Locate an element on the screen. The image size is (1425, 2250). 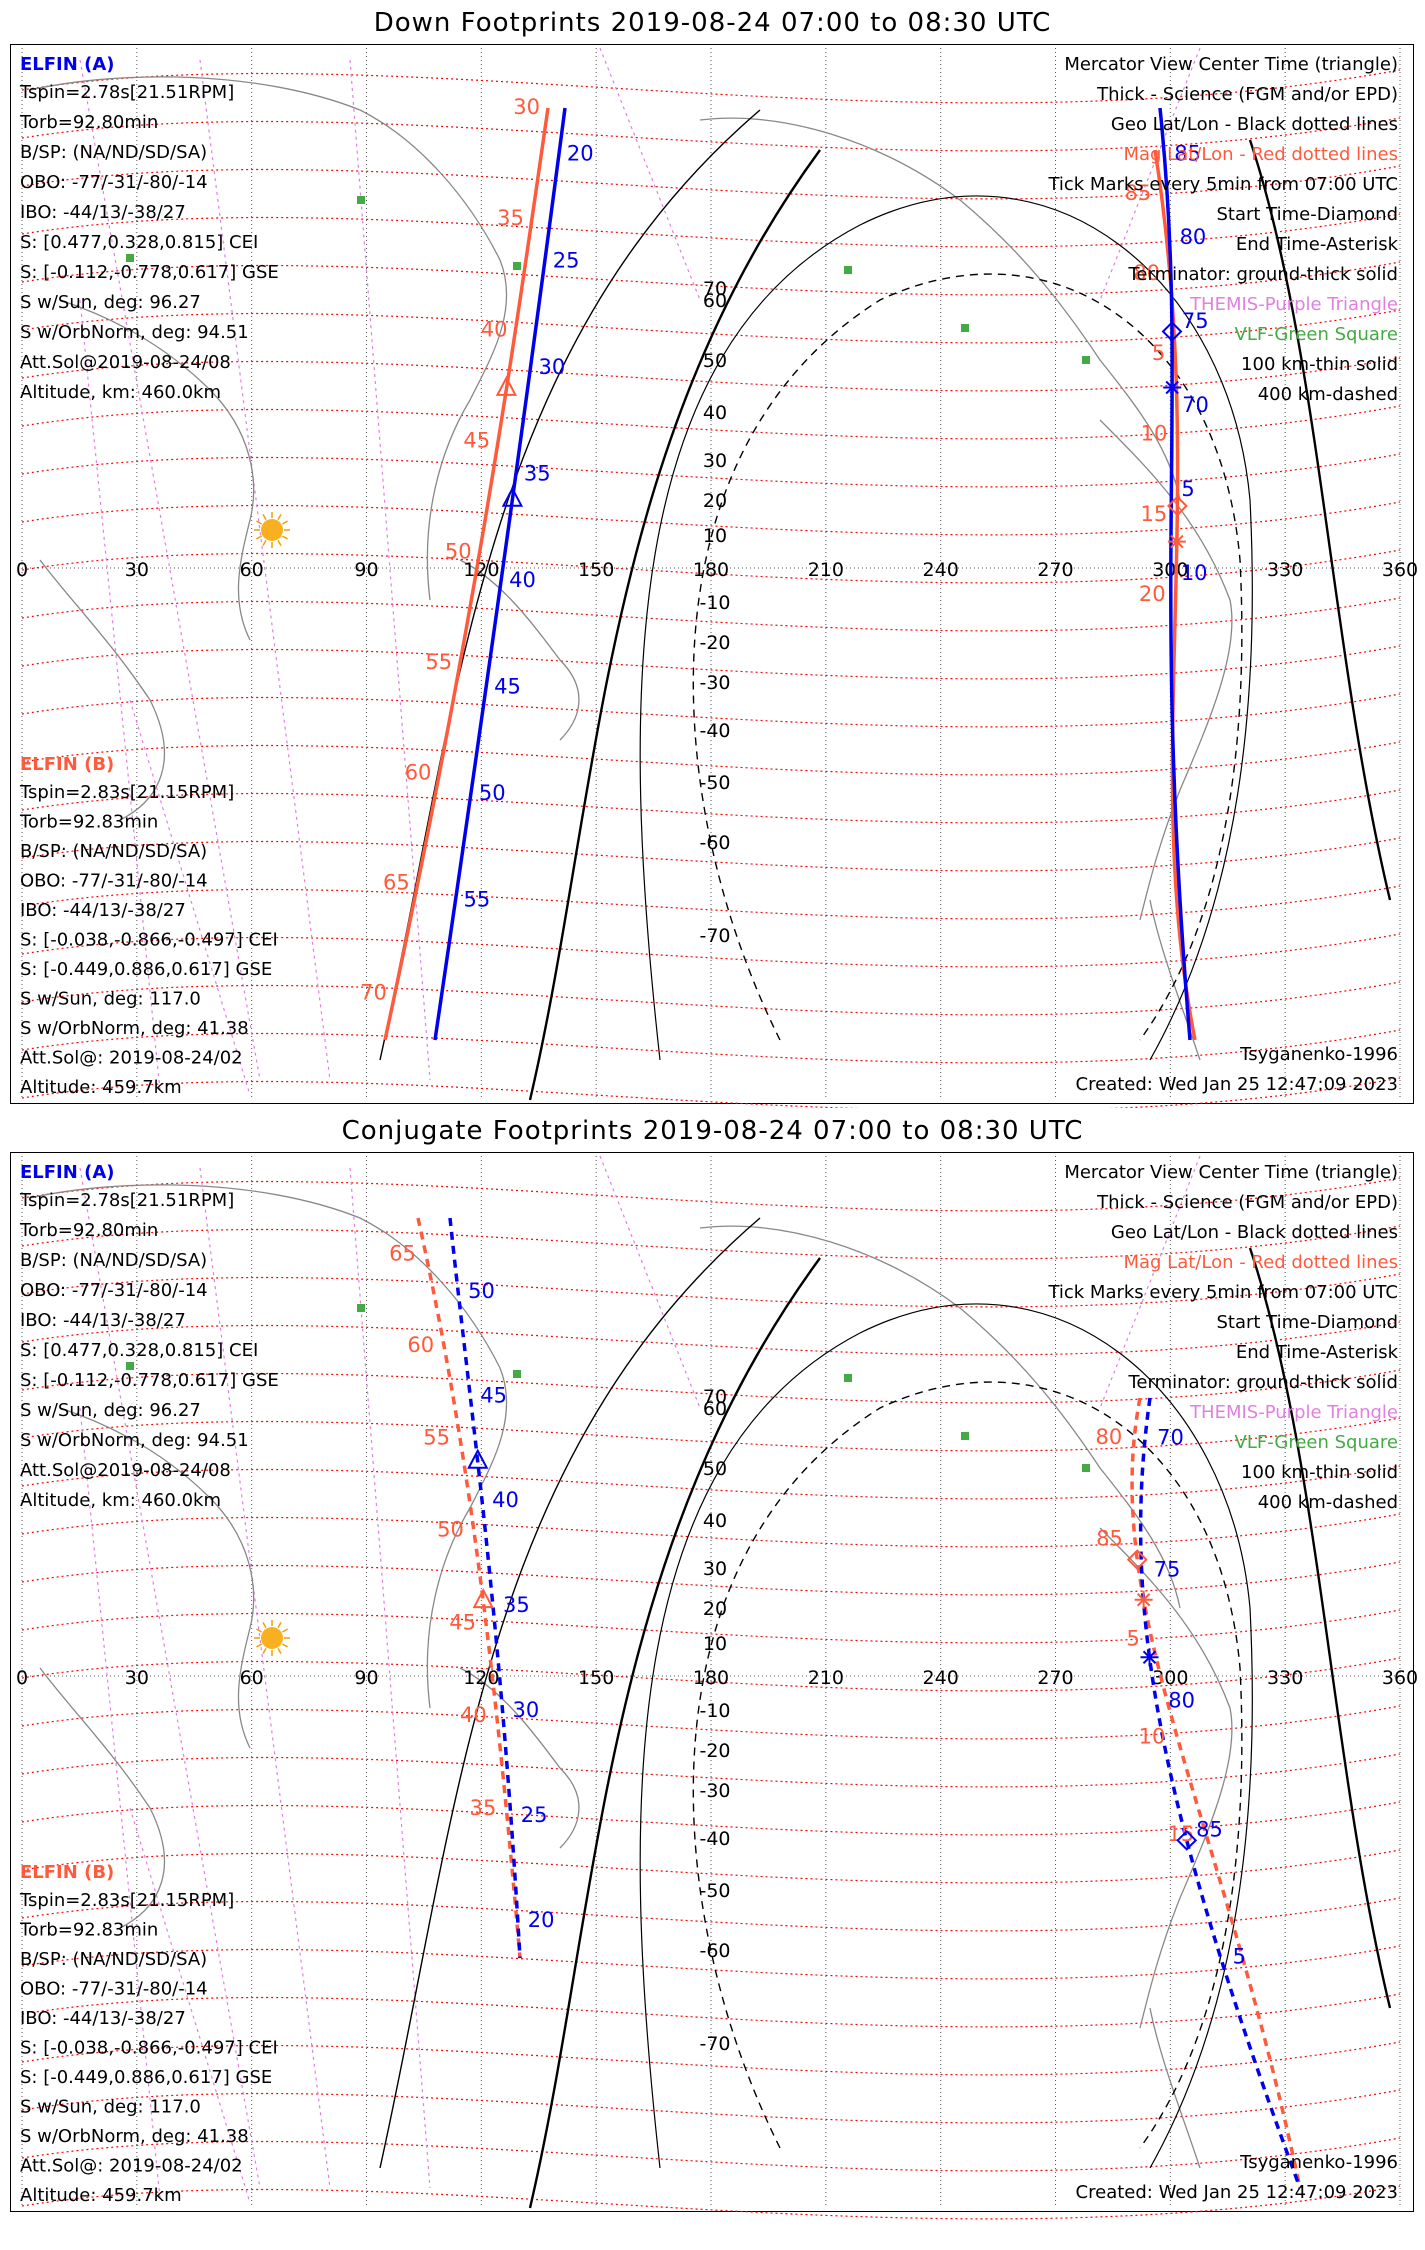
end-time-asterisk is located at coordinates (1172, 387).